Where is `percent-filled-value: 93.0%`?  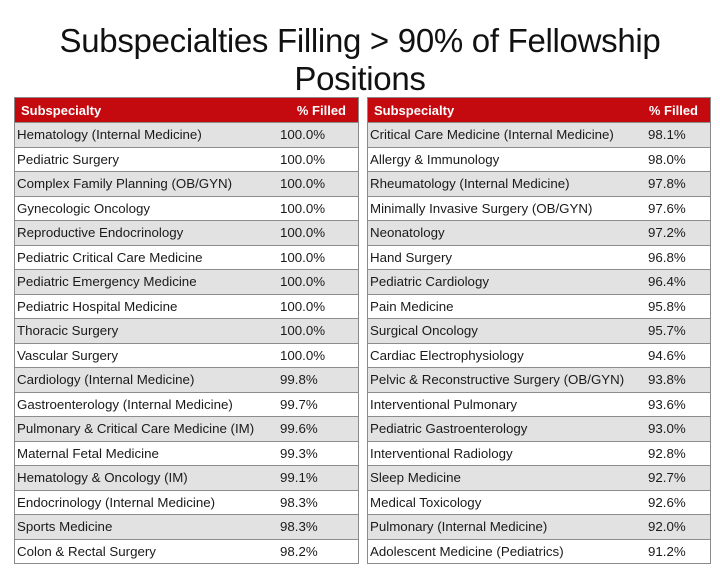
percent-filled-value: 93.0% is located at coordinates (667, 429).